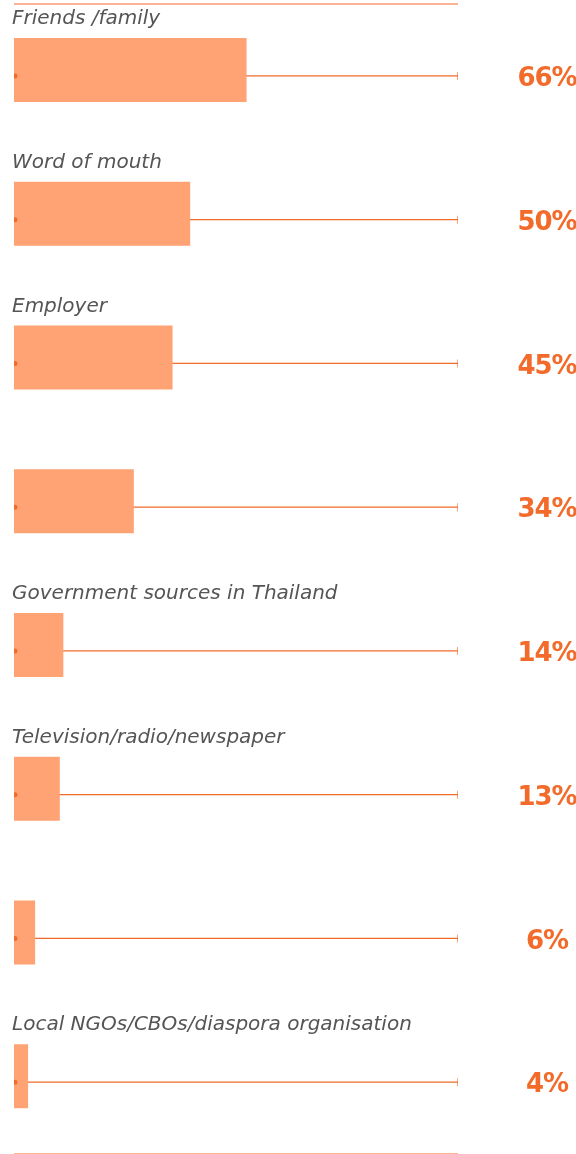  Describe the element at coordinates (547, 1083) in the screenshot. I see `data-label: 4%` at that location.